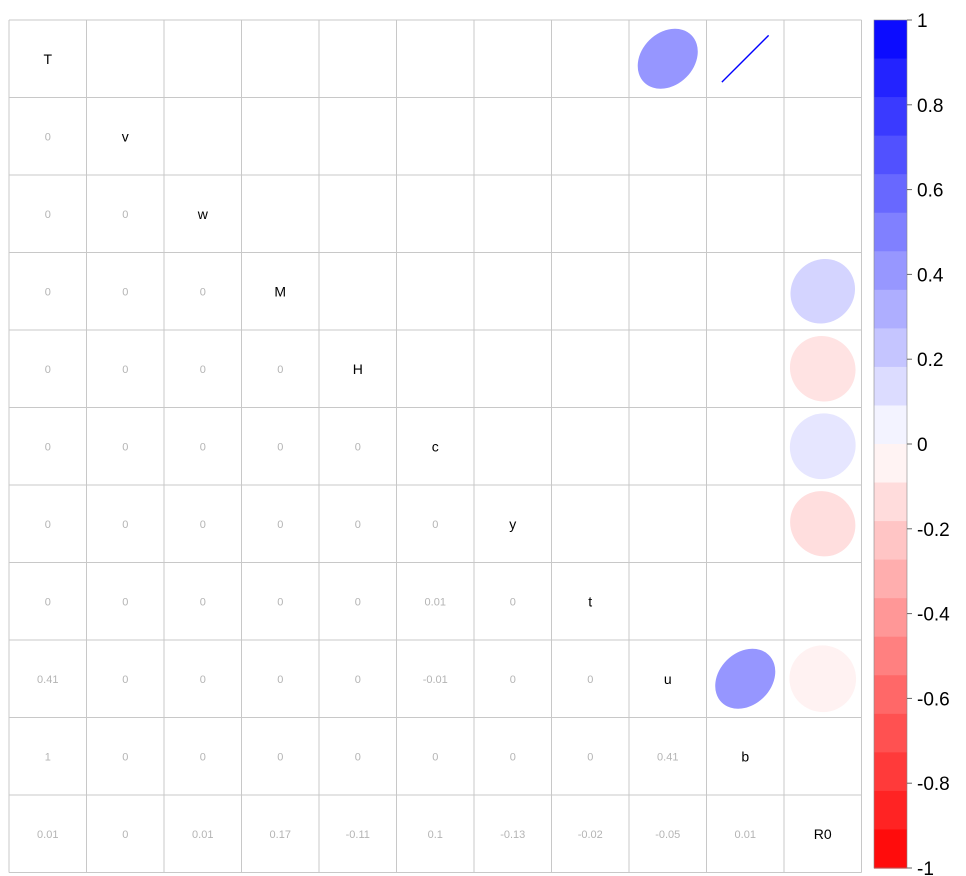  I want to click on variable-label: w, so click(203, 214).